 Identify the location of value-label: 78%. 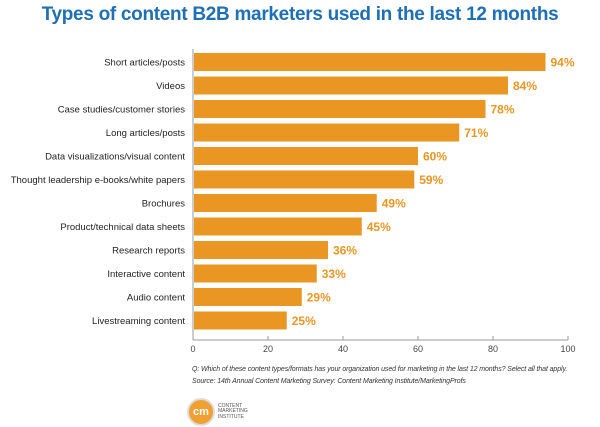
(503, 110).